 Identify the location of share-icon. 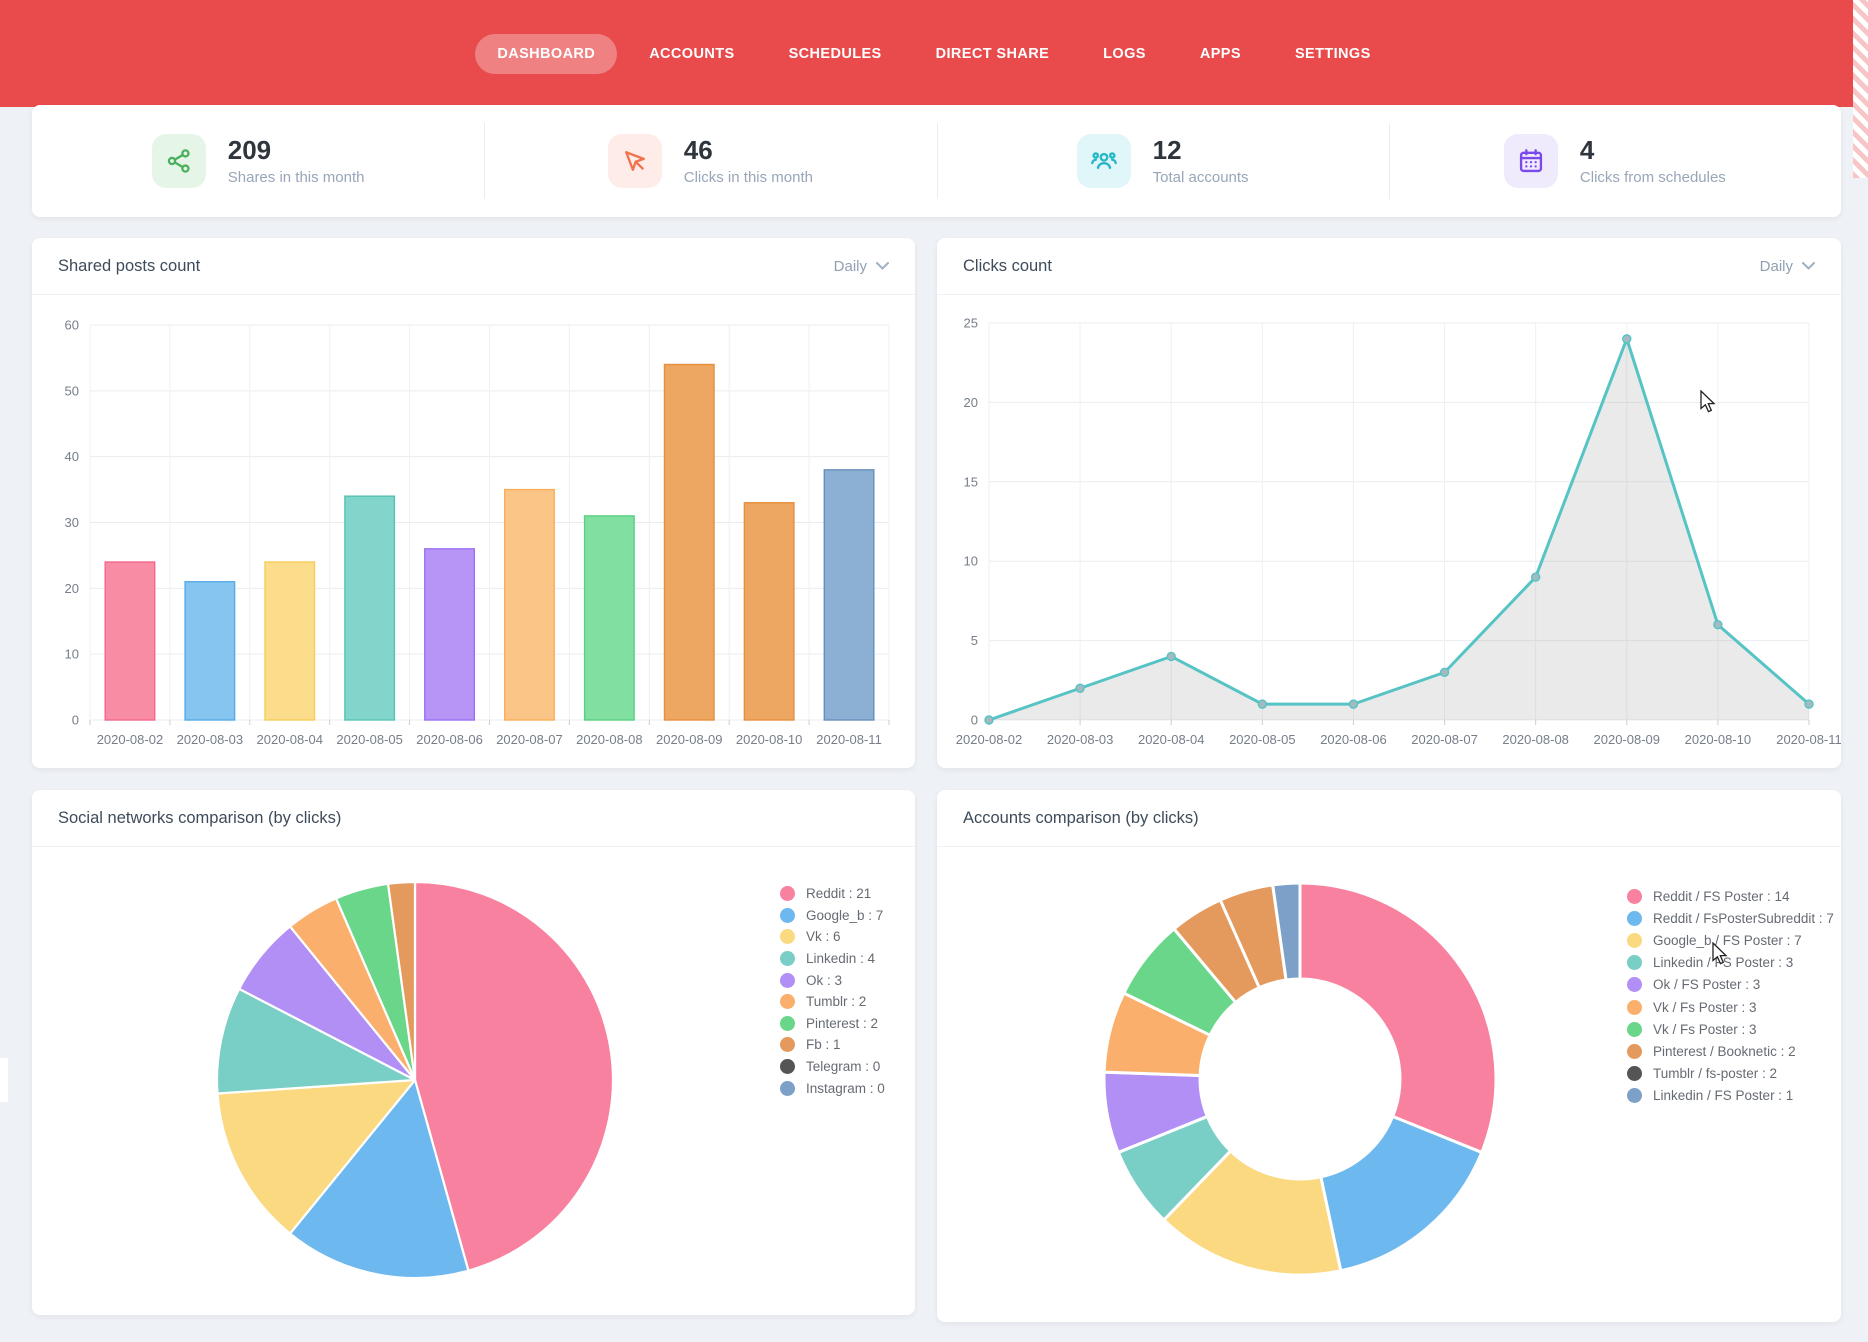
(178, 161).